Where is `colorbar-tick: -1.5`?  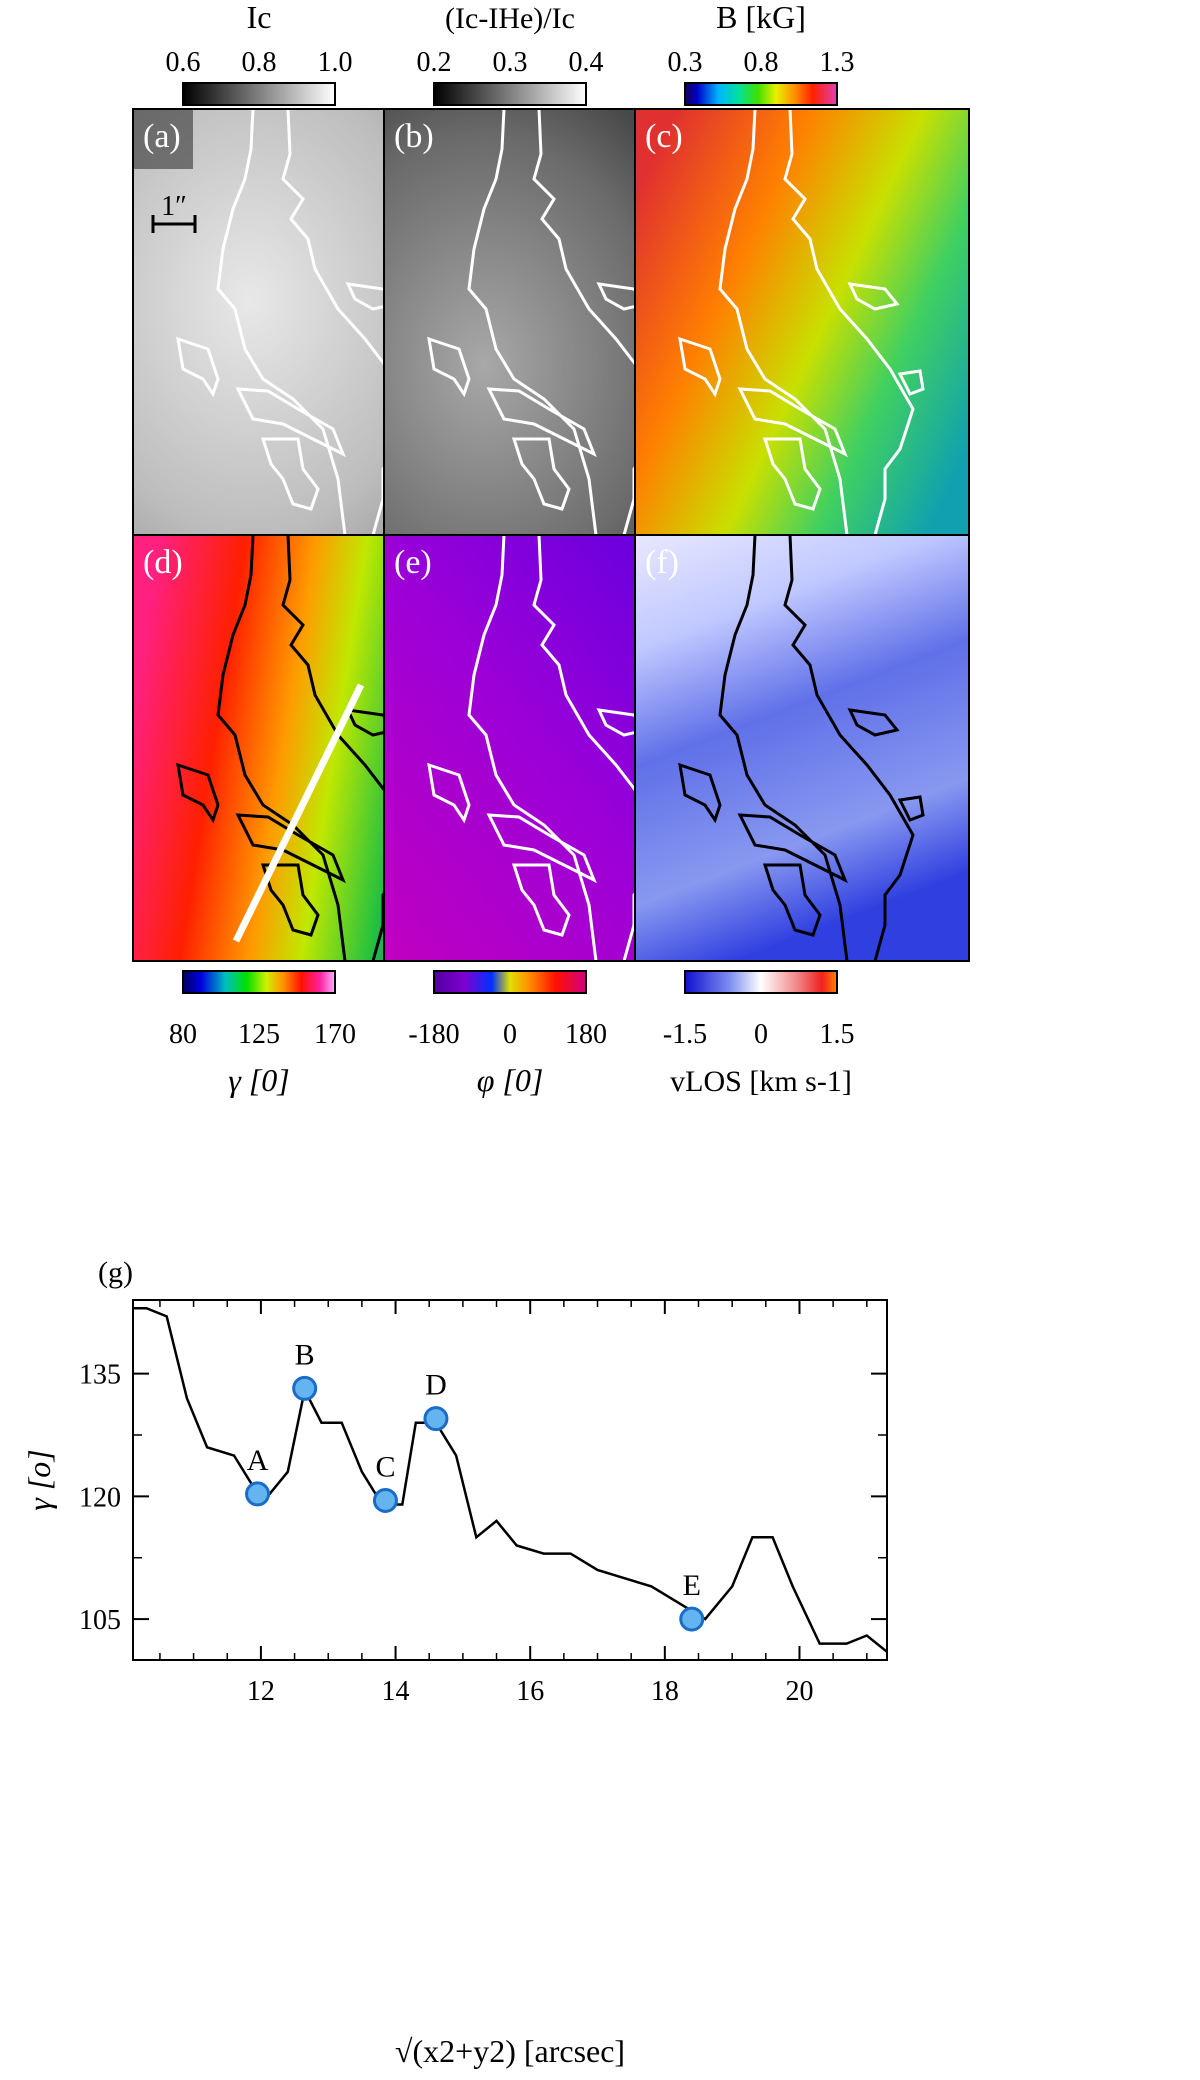
colorbar-tick: -1.5 is located at coordinates (685, 1034).